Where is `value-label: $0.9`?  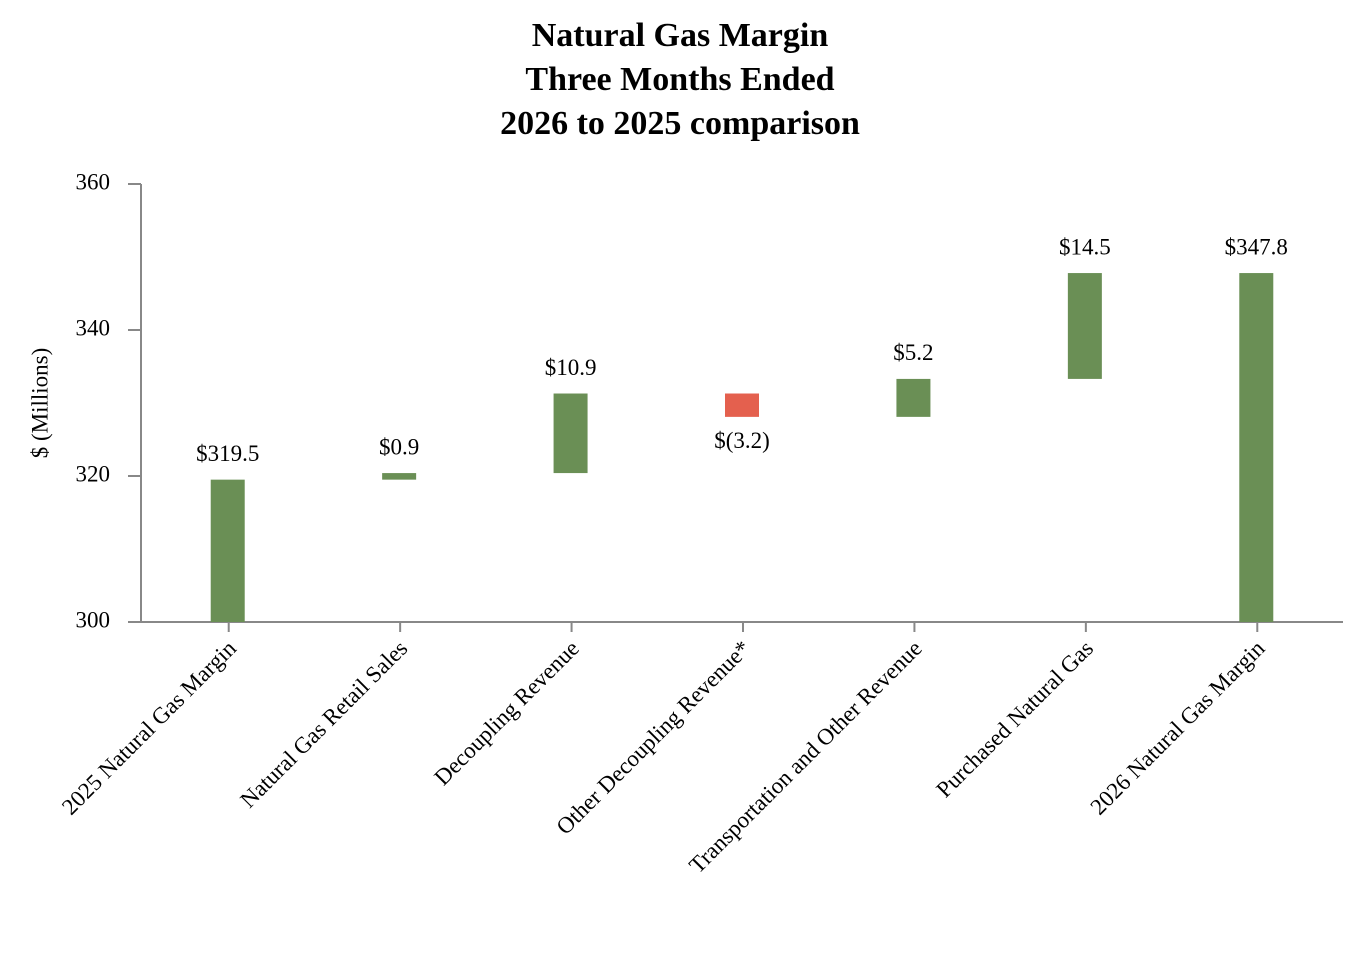 value-label: $0.9 is located at coordinates (399, 446).